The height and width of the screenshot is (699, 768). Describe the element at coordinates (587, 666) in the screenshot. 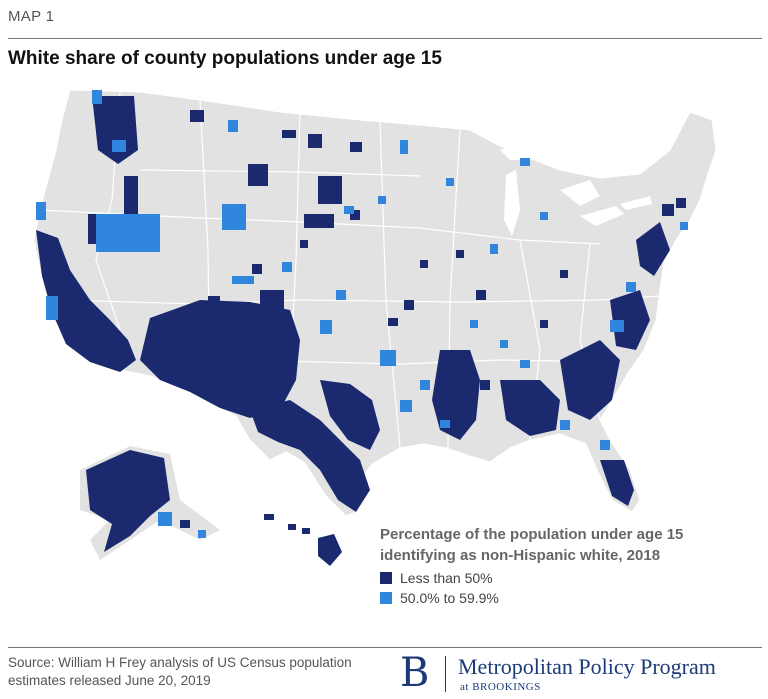

I see `brand-name: Metropolitan Policy Program` at that location.